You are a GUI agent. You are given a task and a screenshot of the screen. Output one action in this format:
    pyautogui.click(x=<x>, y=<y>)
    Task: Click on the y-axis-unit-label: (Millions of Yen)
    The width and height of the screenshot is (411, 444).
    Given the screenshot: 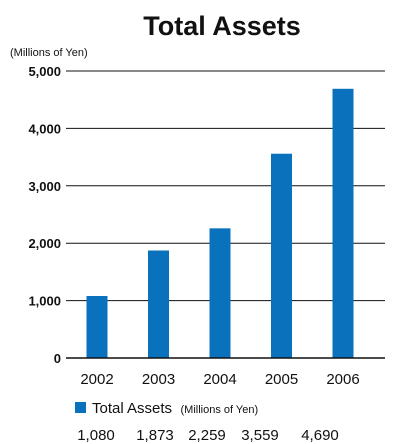 What is the action you would take?
    pyautogui.click(x=49, y=53)
    